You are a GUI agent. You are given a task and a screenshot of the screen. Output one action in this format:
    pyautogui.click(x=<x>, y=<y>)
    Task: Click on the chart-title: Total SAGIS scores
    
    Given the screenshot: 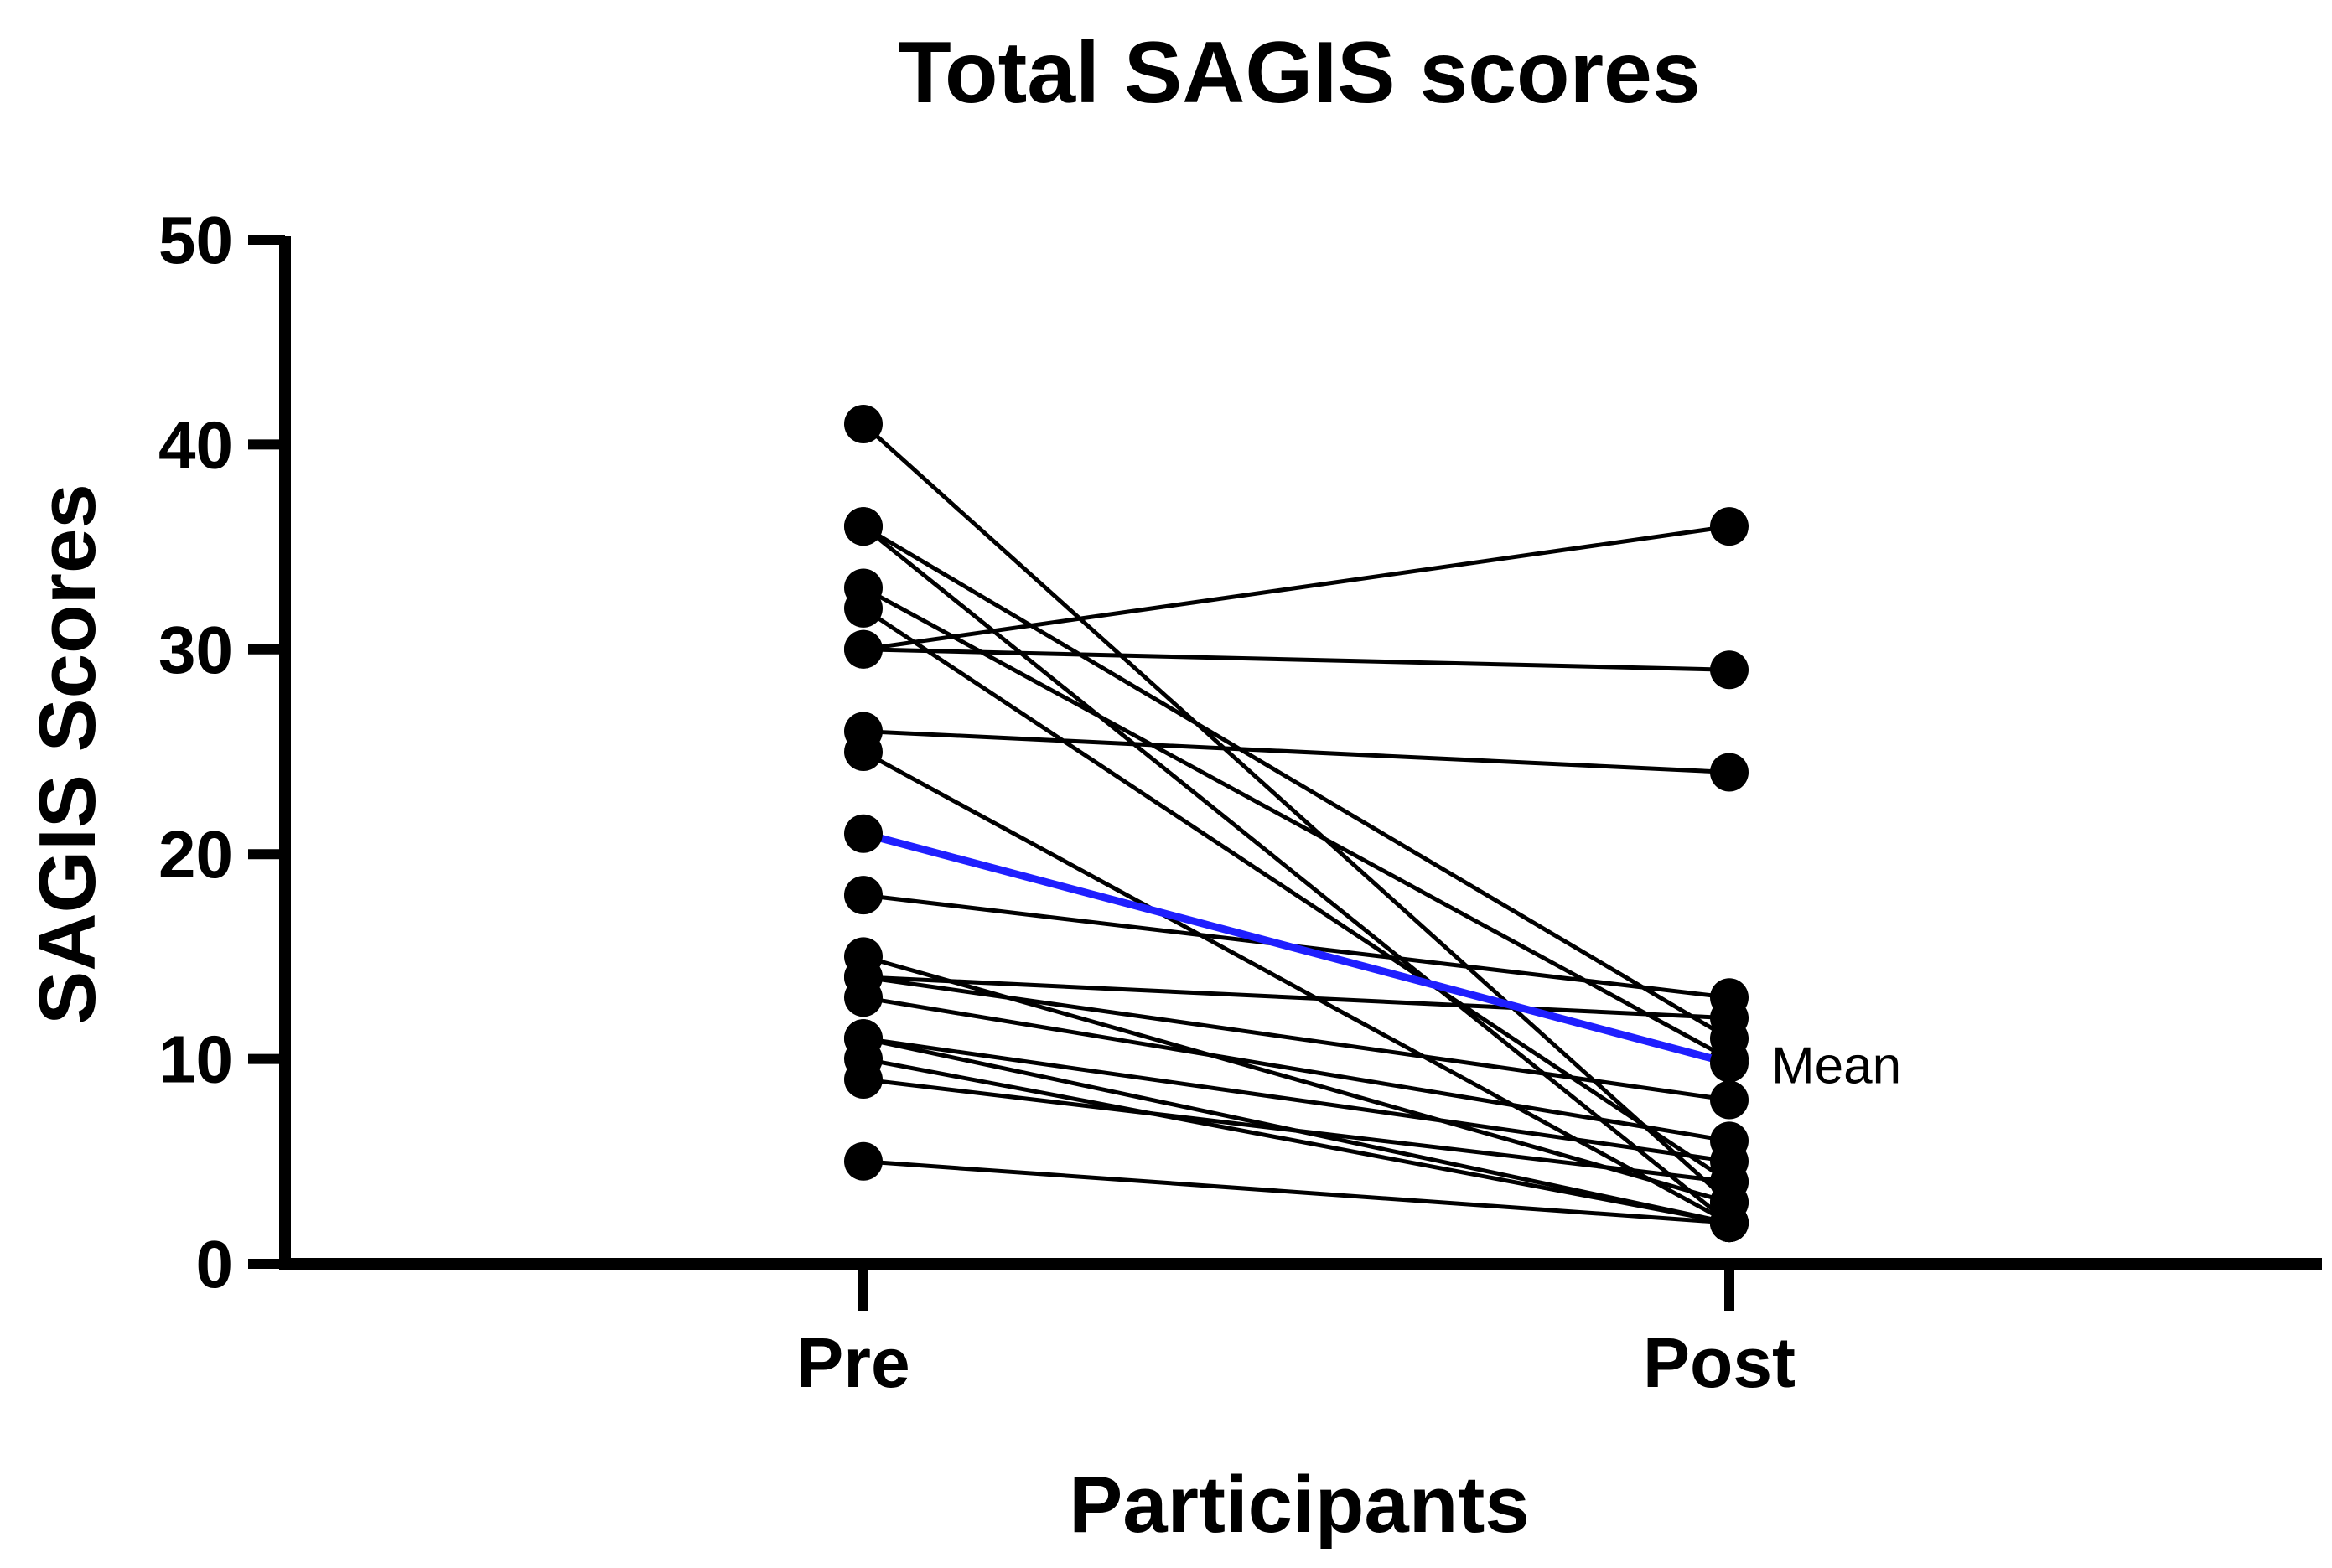 What is the action you would take?
    pyautogui.click(x=1299, y=73)
    